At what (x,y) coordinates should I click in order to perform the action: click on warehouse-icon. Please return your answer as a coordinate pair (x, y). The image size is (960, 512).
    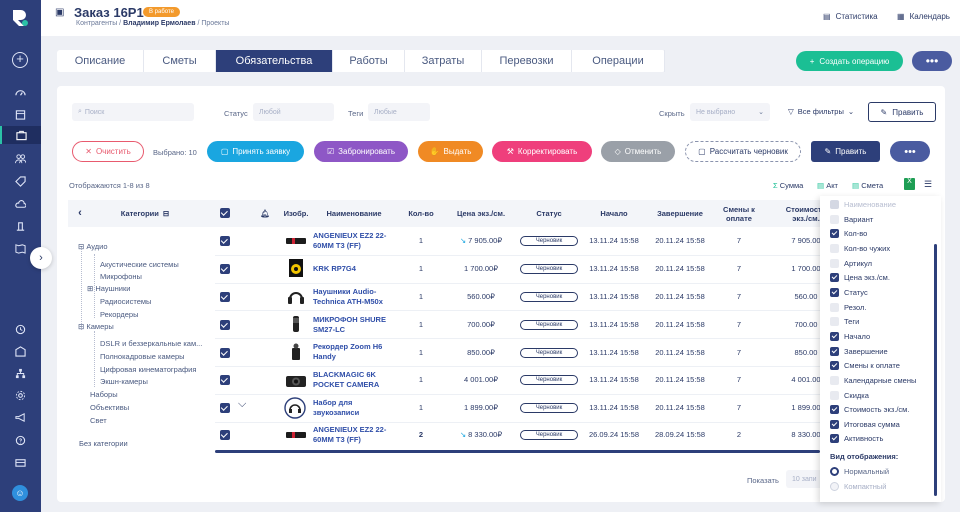
    Looking at the image, I should click on (20, 351).